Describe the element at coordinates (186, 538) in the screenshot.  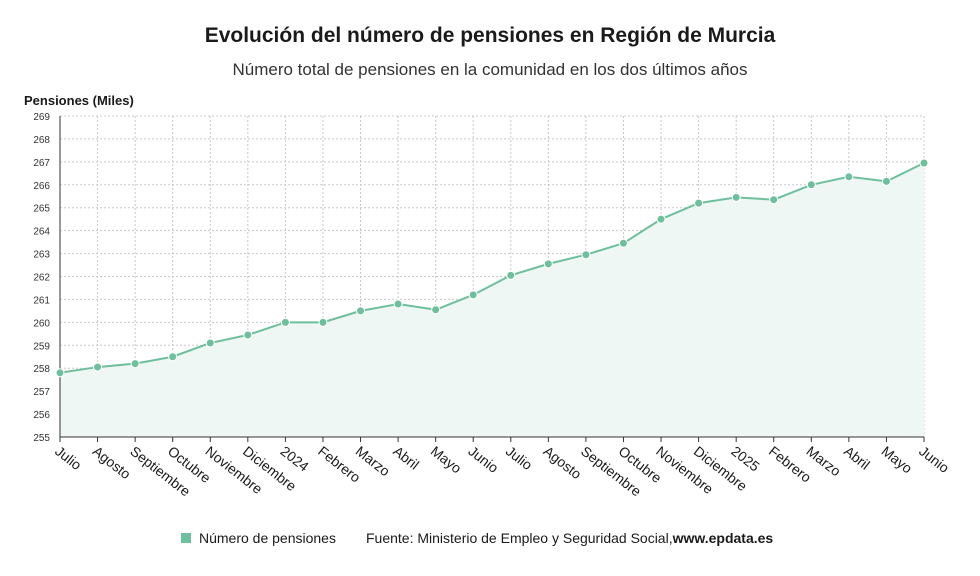
I see `legend-swatch` at that location.